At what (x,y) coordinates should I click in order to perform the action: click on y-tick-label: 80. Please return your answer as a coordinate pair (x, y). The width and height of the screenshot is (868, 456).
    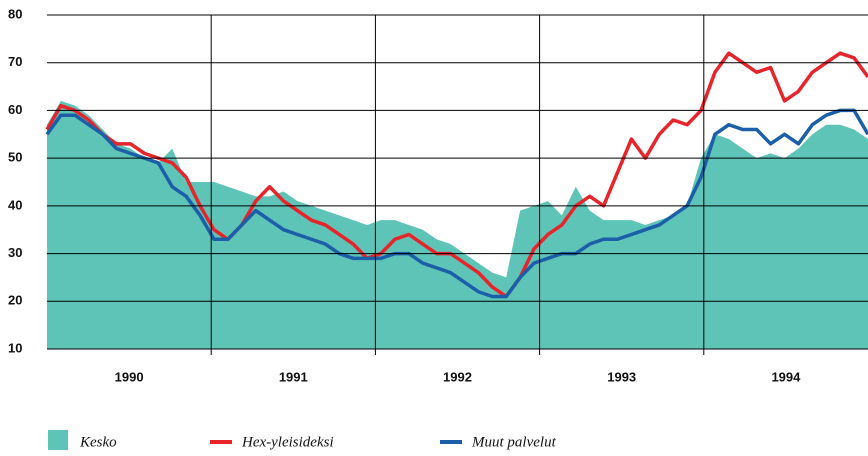
    Looking at the image, I should click on (15, 13).